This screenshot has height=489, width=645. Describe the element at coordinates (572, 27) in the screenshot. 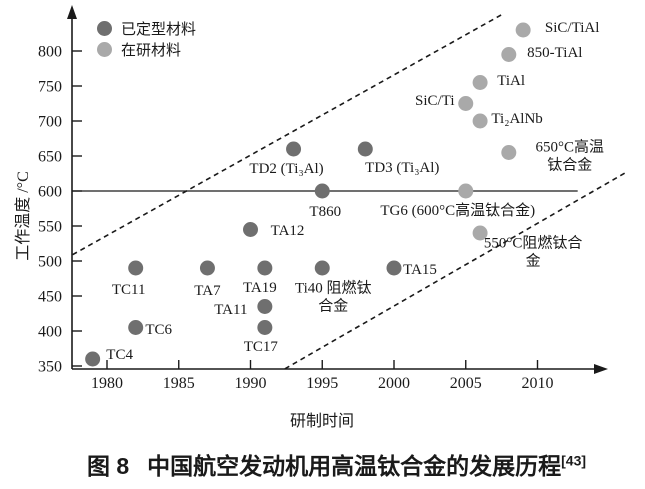

I see `data-point-label: SiC/TiAl` at that location.